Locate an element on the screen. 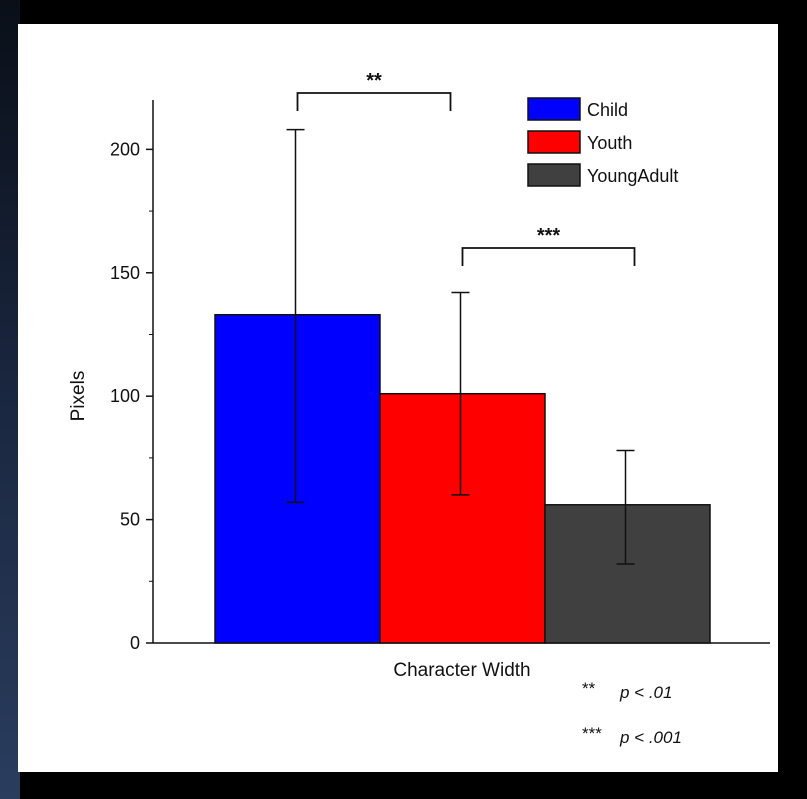 The height and width of the screenshot is (799, 807). bar-youngadult is located at coordinates (627, 574).